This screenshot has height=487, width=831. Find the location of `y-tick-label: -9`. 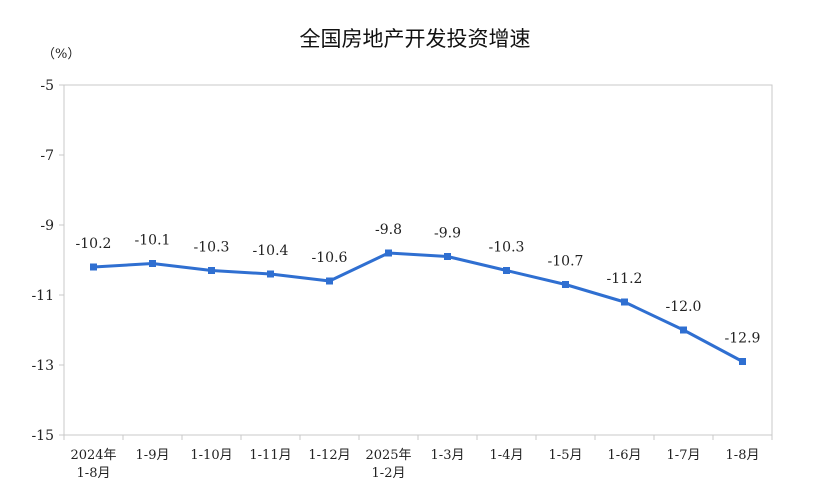

y-tick-label: -9 is located at coordinates (47, 226).